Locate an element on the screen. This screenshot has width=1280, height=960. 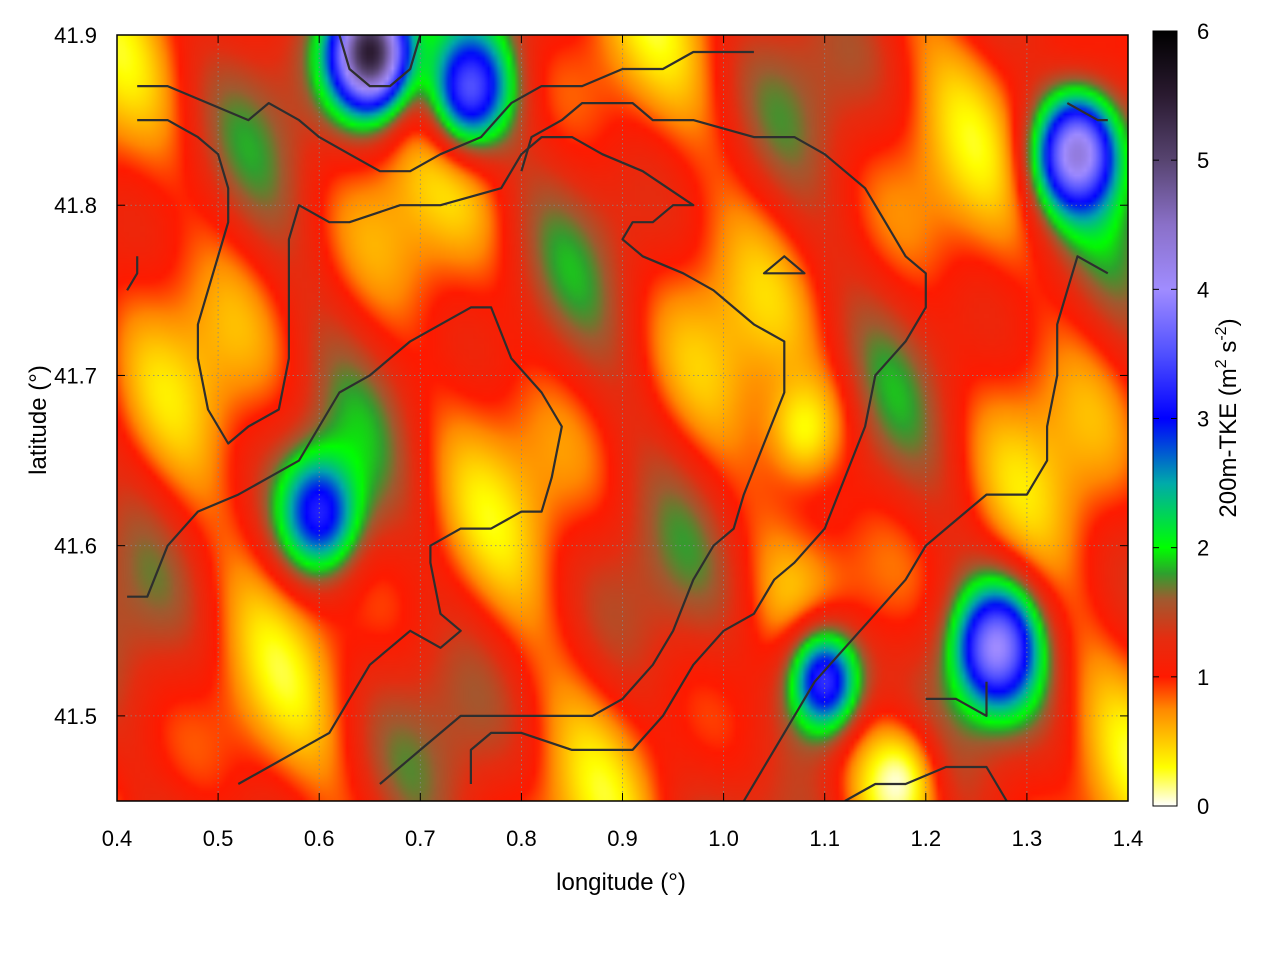
y-tick-label: 41.7 is located at coordinates (75, 375).